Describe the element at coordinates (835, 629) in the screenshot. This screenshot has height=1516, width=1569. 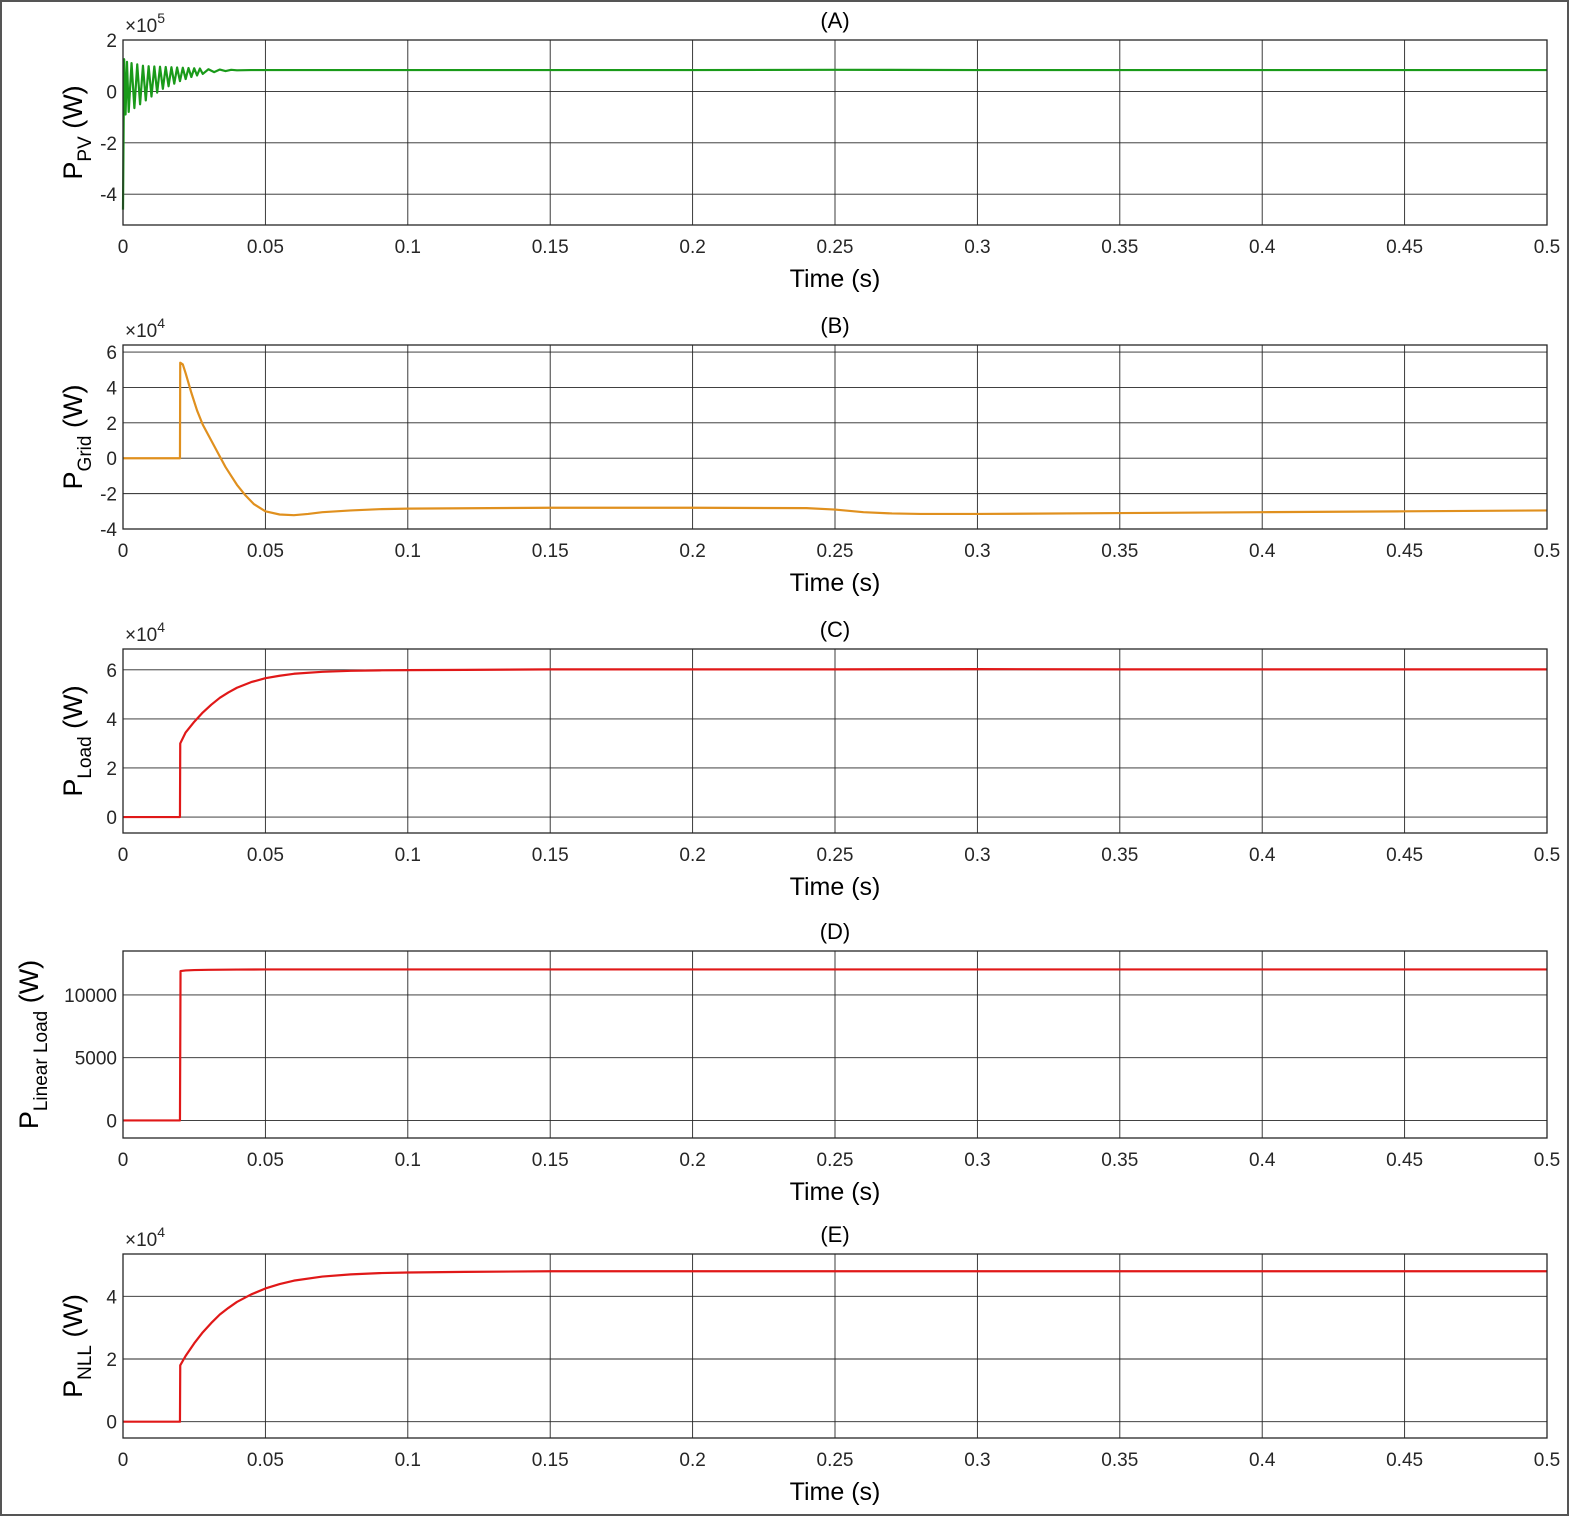
I see `chart-title: (C)` at that location.